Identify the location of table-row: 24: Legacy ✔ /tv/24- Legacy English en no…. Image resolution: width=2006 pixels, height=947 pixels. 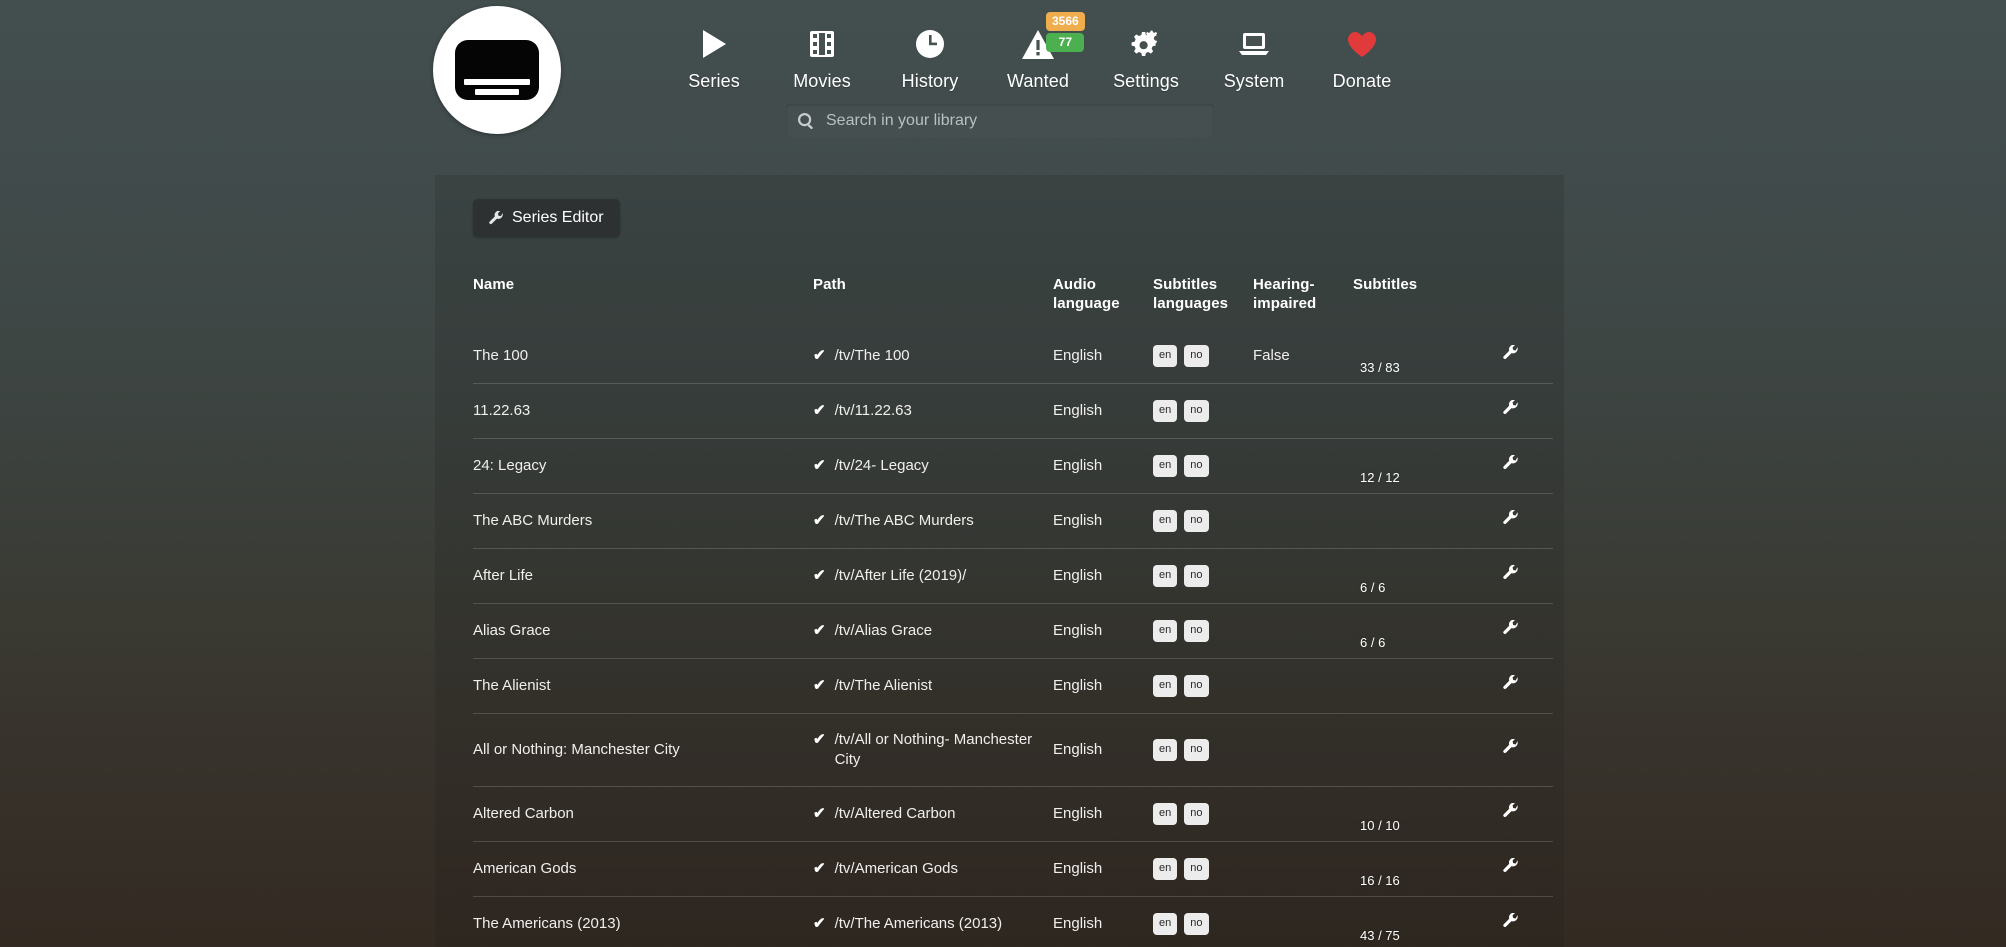
(1013, 466).